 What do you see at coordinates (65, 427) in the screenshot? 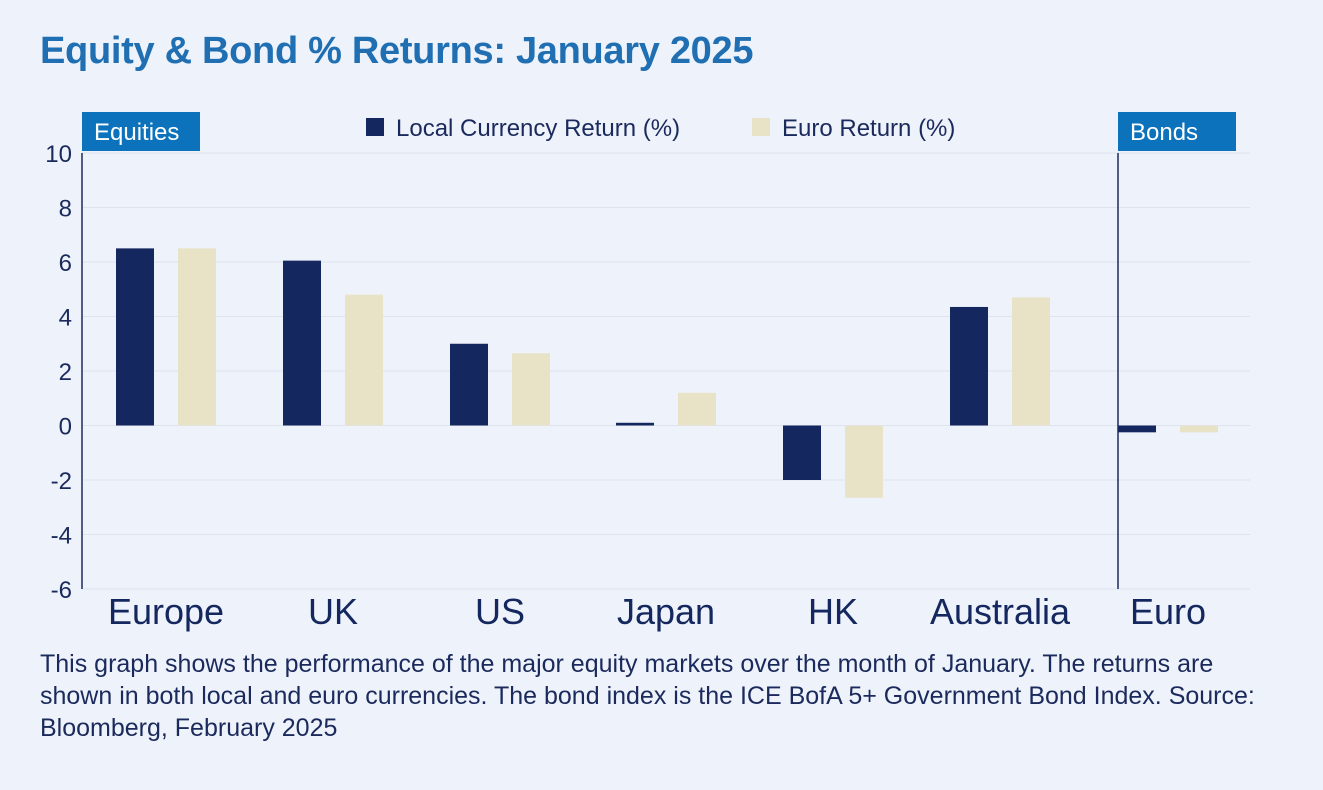
I see `y-tick-label: 0` at bounding box center [65, 427].